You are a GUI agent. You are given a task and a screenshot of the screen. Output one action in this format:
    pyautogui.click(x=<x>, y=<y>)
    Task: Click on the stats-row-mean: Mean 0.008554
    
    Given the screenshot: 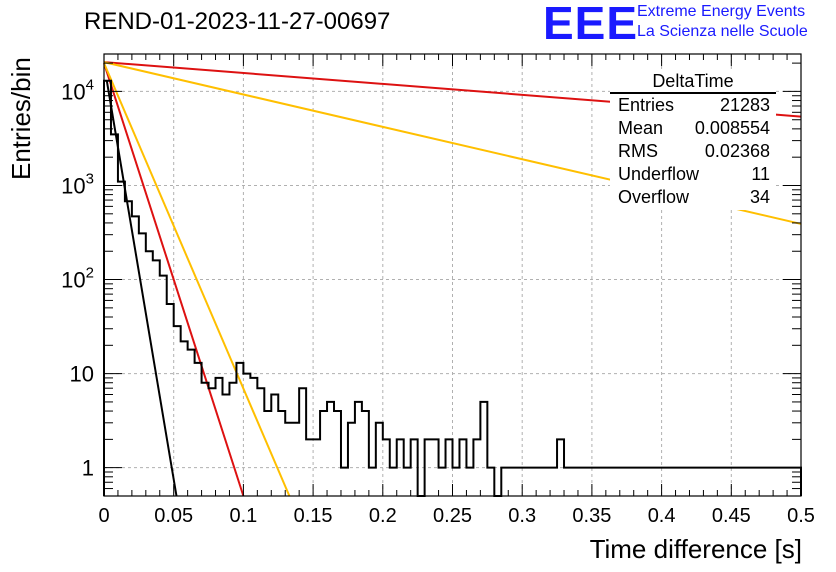 What is the action you would take?
    pyautogui.click(x=693, y=128)
    